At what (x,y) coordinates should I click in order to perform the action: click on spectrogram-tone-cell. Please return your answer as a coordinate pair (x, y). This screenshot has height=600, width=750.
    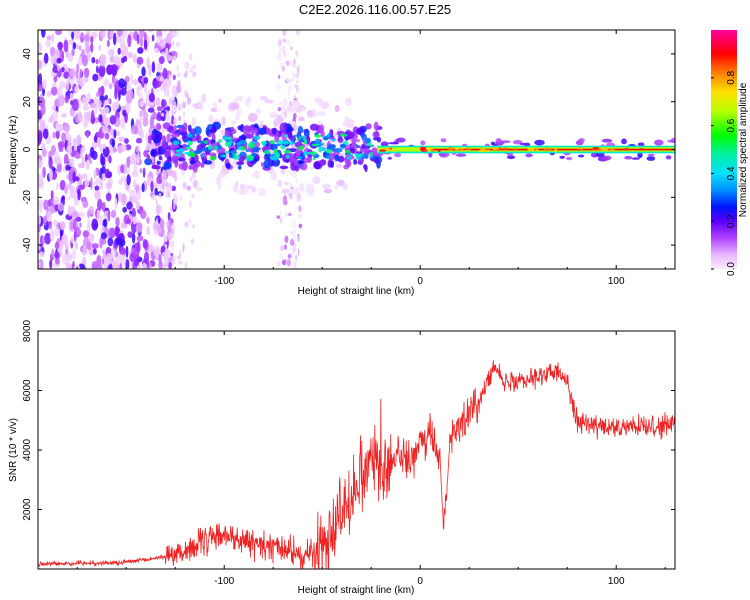
    Looking at the image, I should click on (461, 148).